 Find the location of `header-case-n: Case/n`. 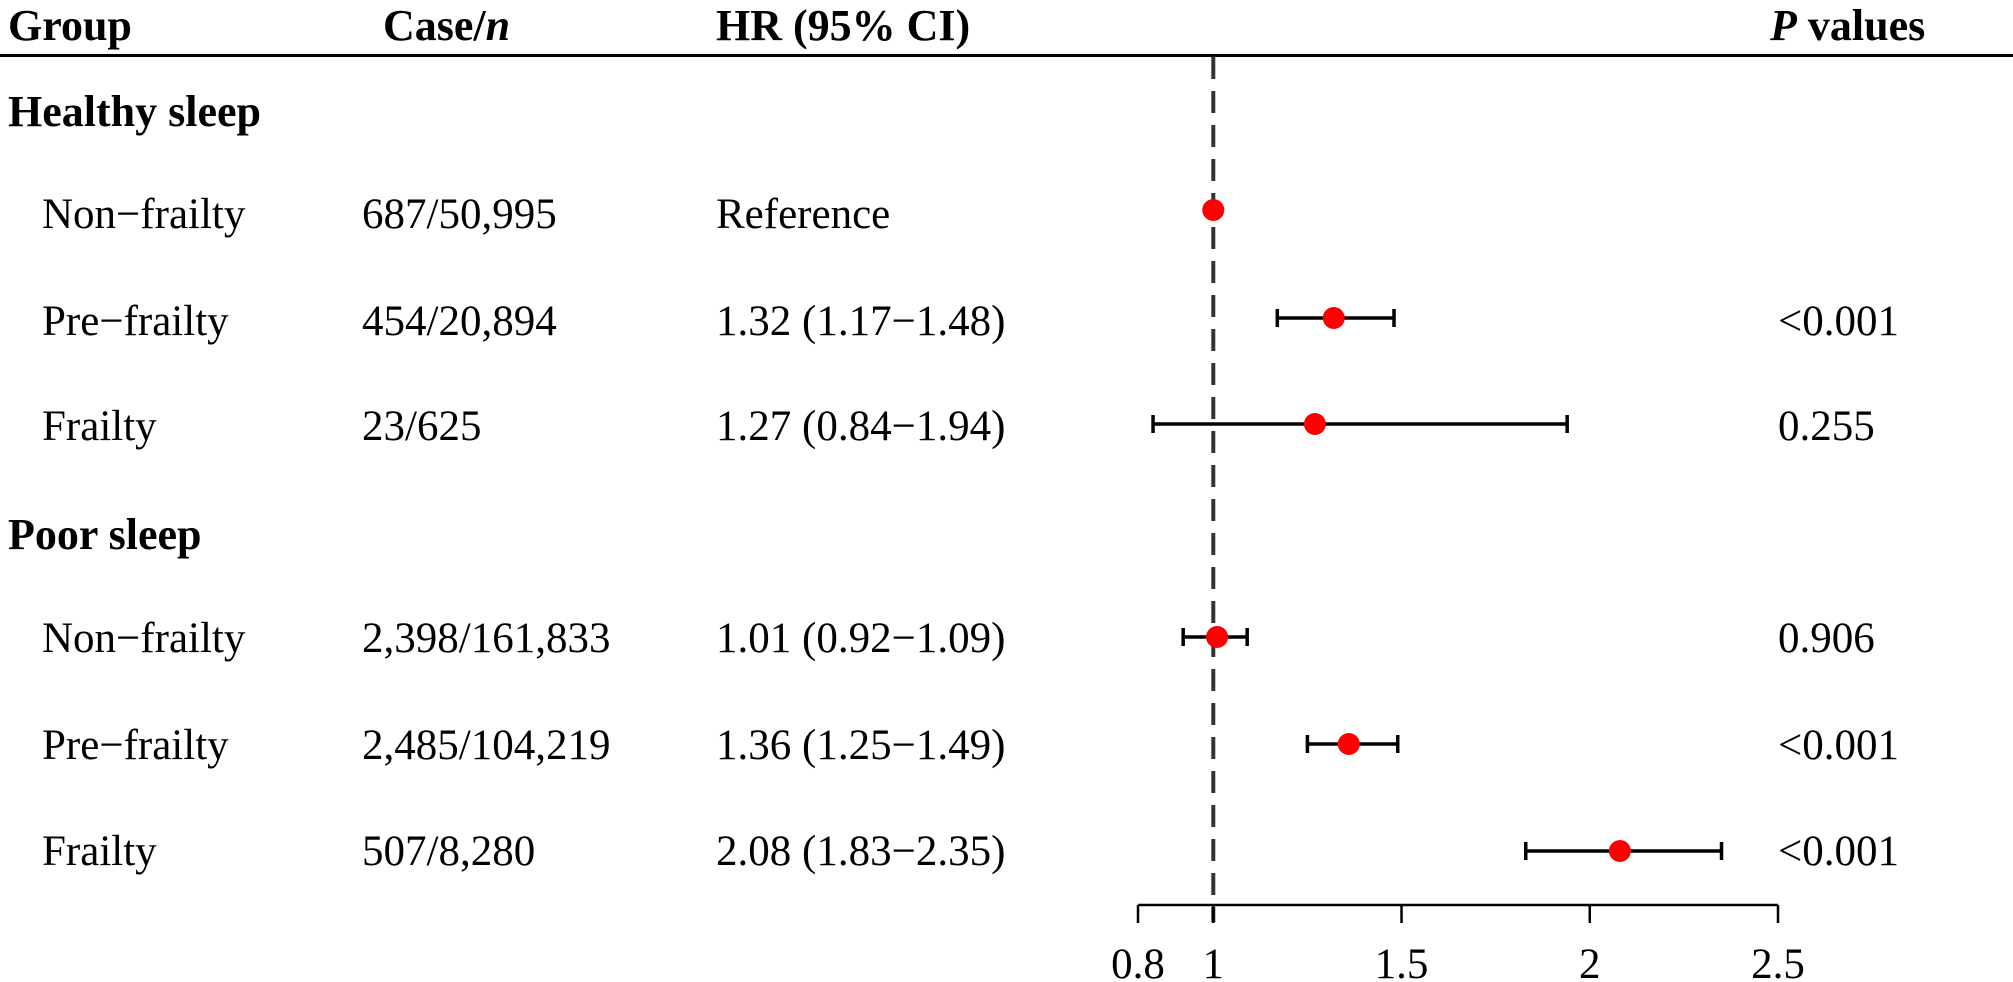

header-case-n: Case/n is located at coordinates (446, 26).